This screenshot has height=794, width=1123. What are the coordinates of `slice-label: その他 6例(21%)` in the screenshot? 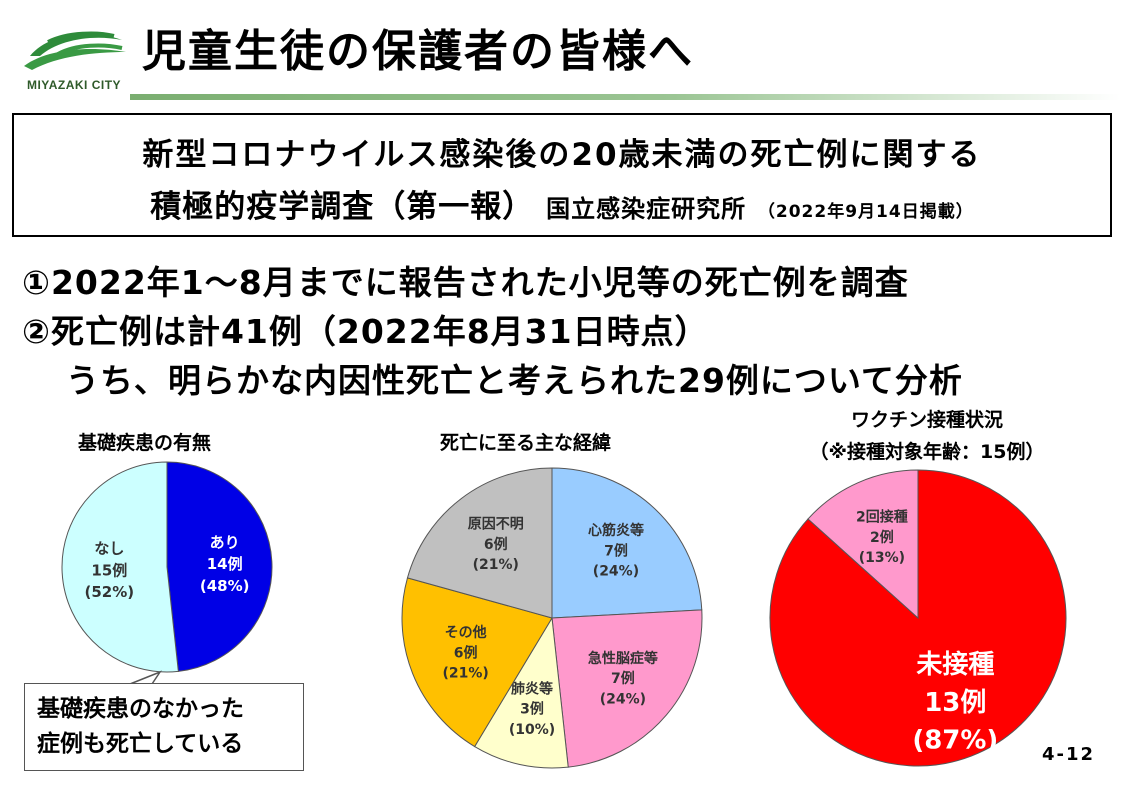 It's located at (465, 653).